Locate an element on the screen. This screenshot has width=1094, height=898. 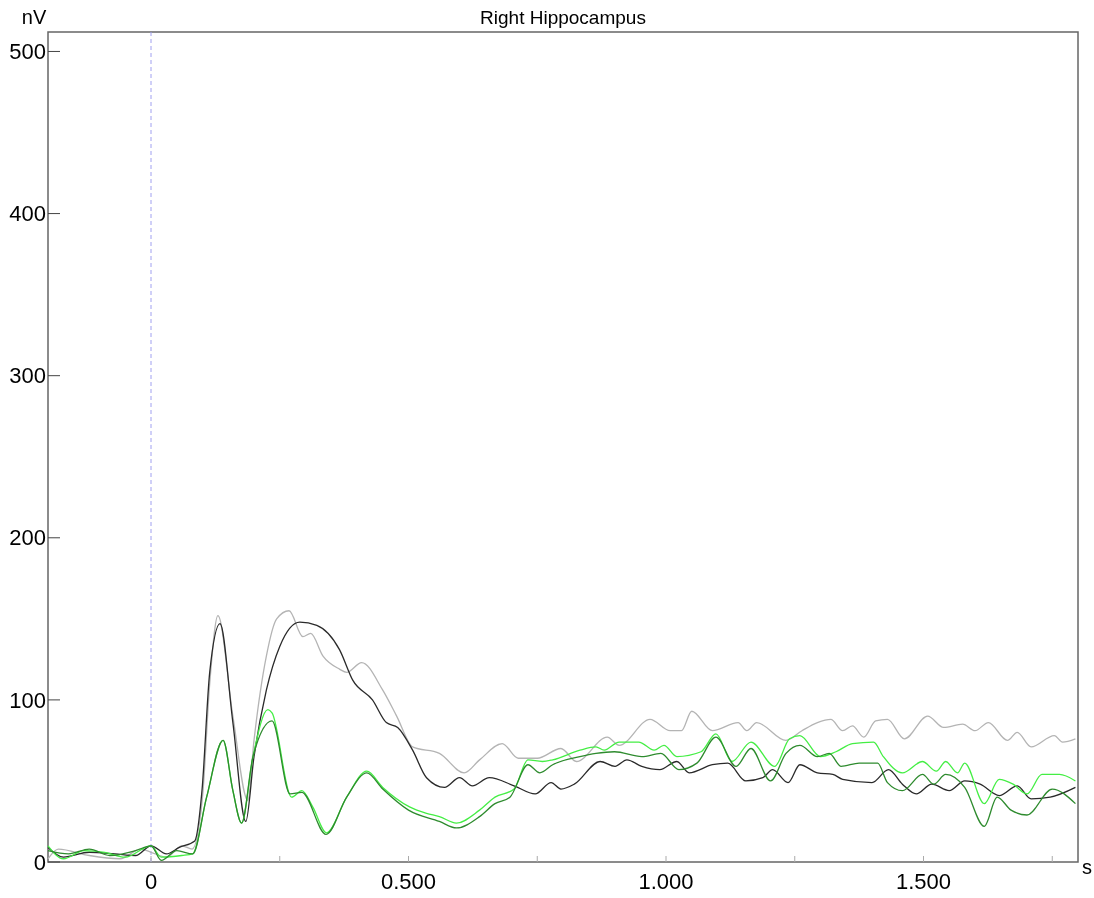
x-tick-label: 0.500 is located at coordinates (408, 881).